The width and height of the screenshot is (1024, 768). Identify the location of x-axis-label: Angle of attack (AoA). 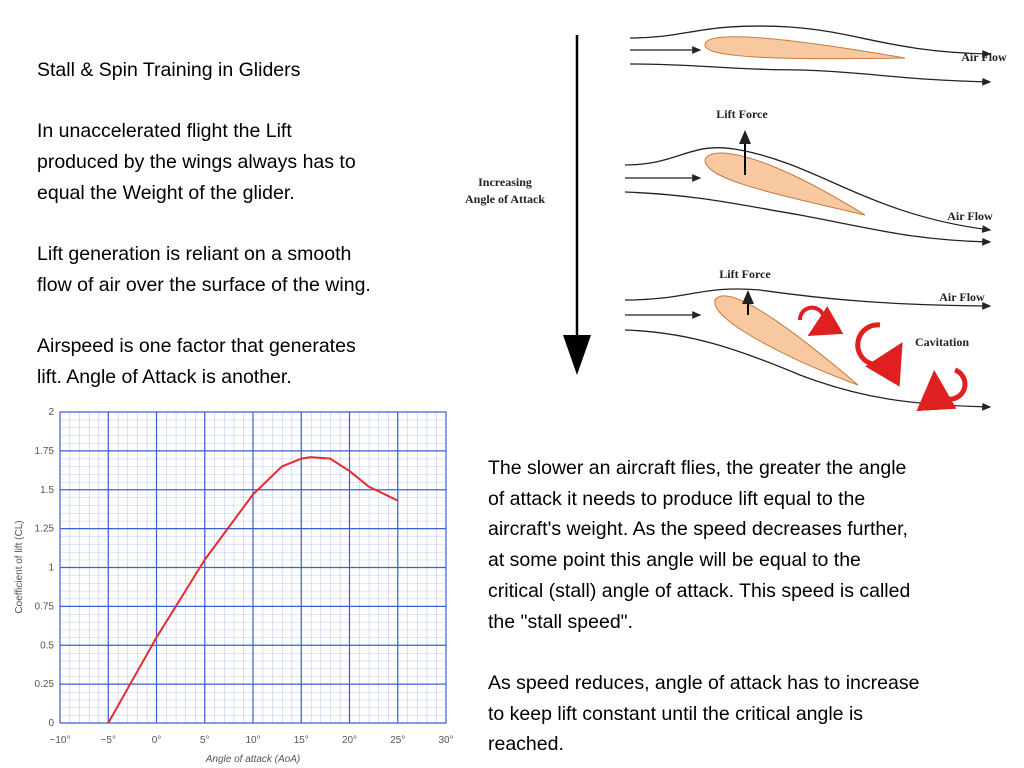
(253, 759).